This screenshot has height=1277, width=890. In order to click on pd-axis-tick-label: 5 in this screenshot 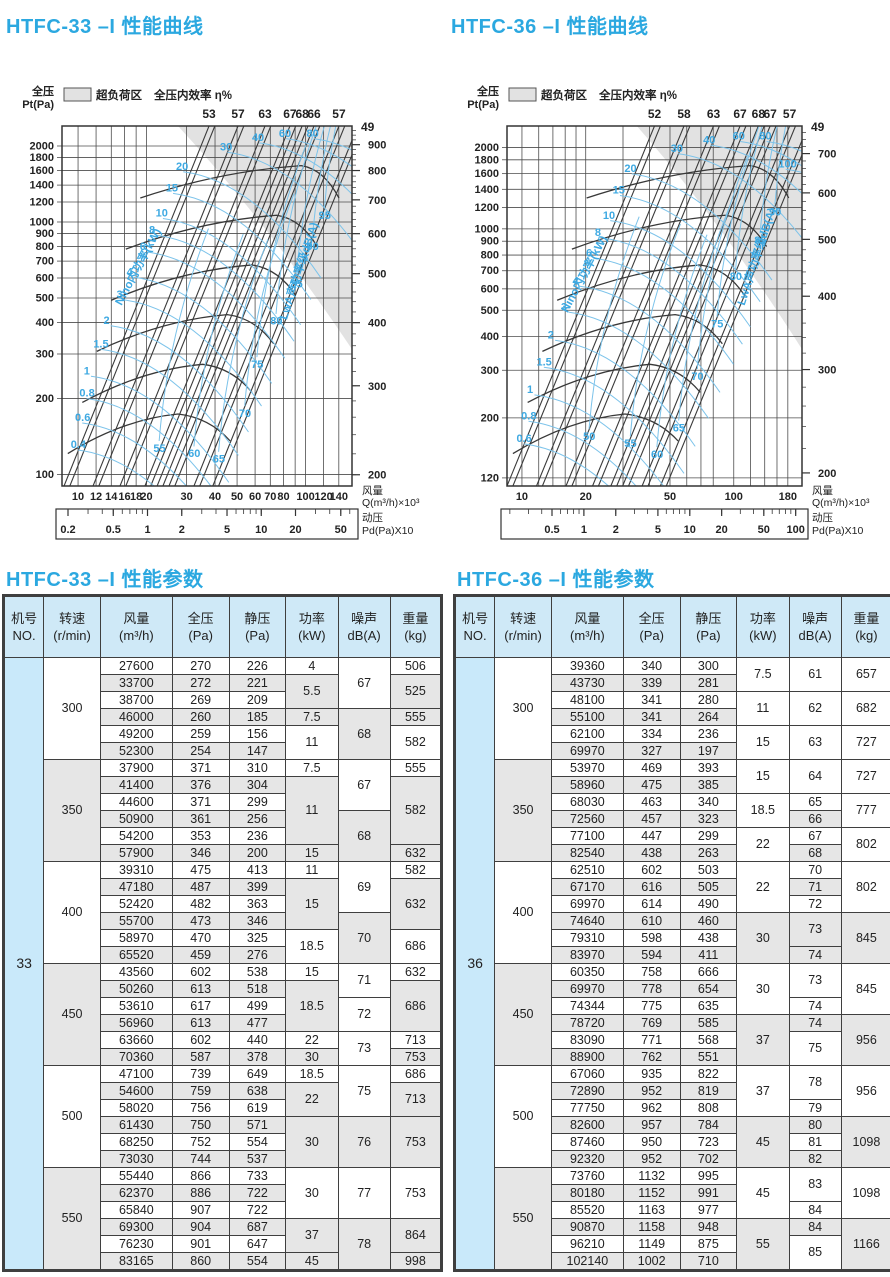, I will do `click(227, 530)`.